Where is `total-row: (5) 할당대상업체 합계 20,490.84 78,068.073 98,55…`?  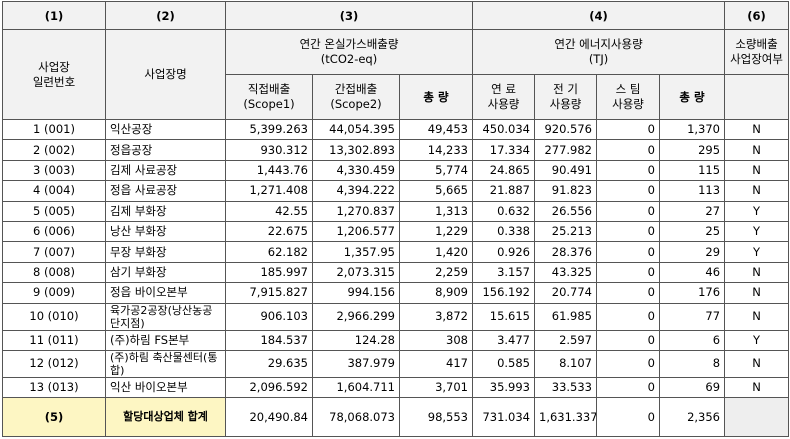 total-row: (5) 할당대상업체 합계 20,490.84 78,068.073 98,55… is located at coordinates (396, 417).